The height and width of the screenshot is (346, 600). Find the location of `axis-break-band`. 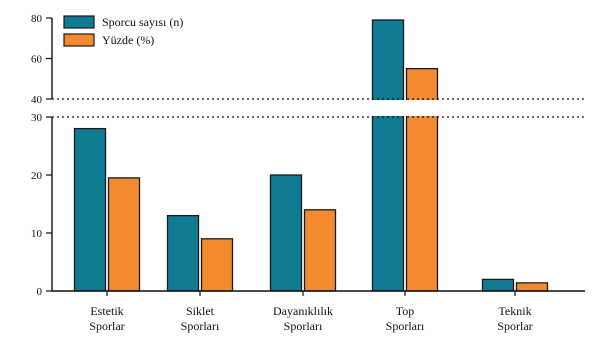

axis-break-band is located at coordinates (318, 108).